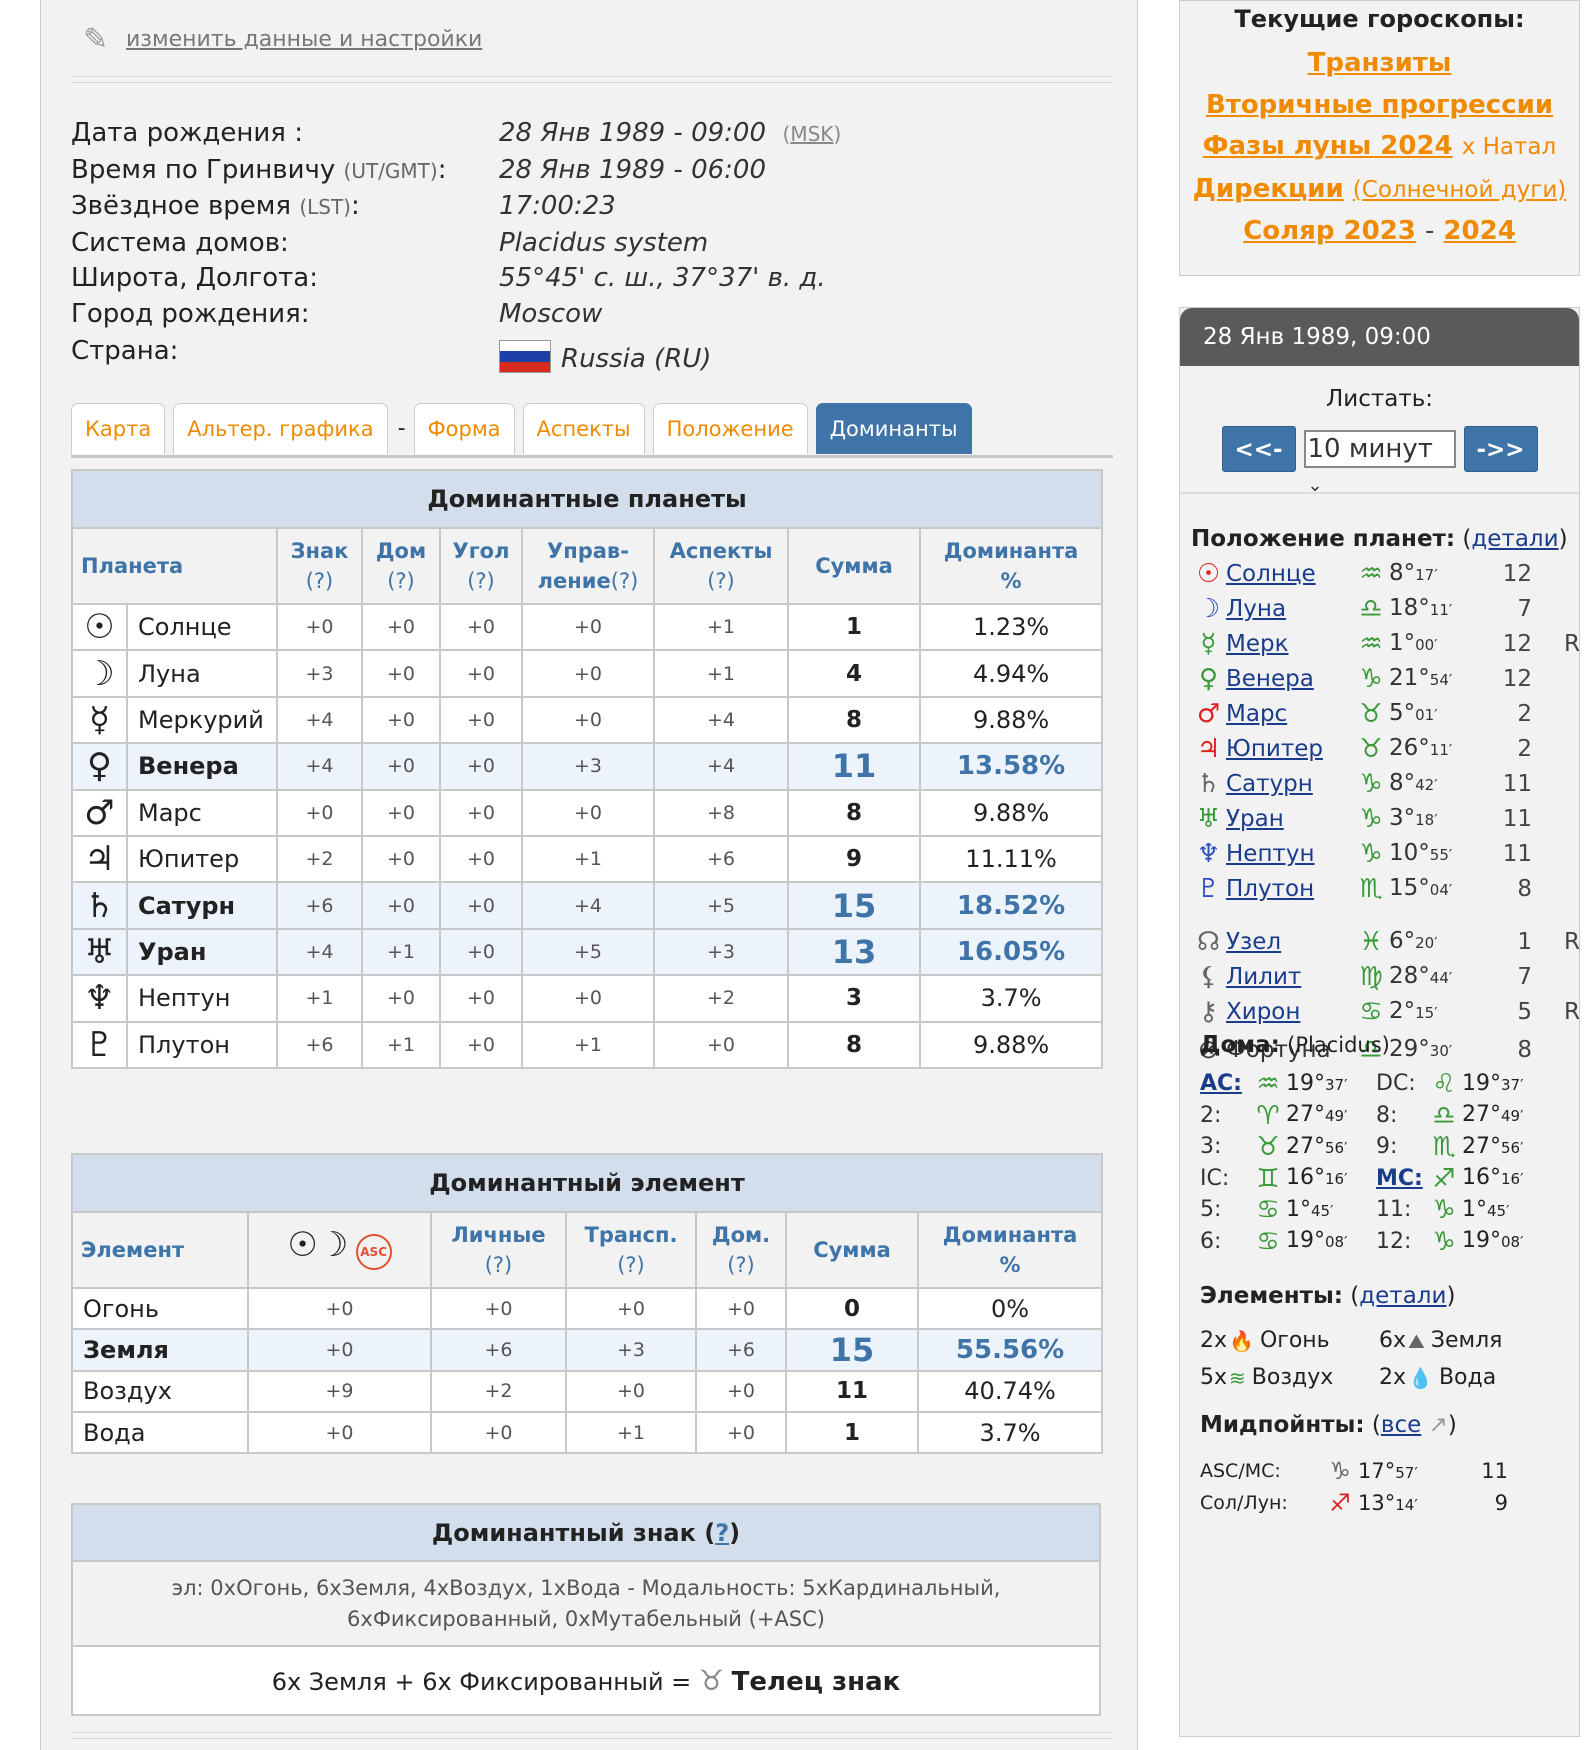 This screenshot has height=1750, width=1584. Describe the element at coordinates (1269, 784) in the screenshot. I see `planet-link: Сатурн` at that location.